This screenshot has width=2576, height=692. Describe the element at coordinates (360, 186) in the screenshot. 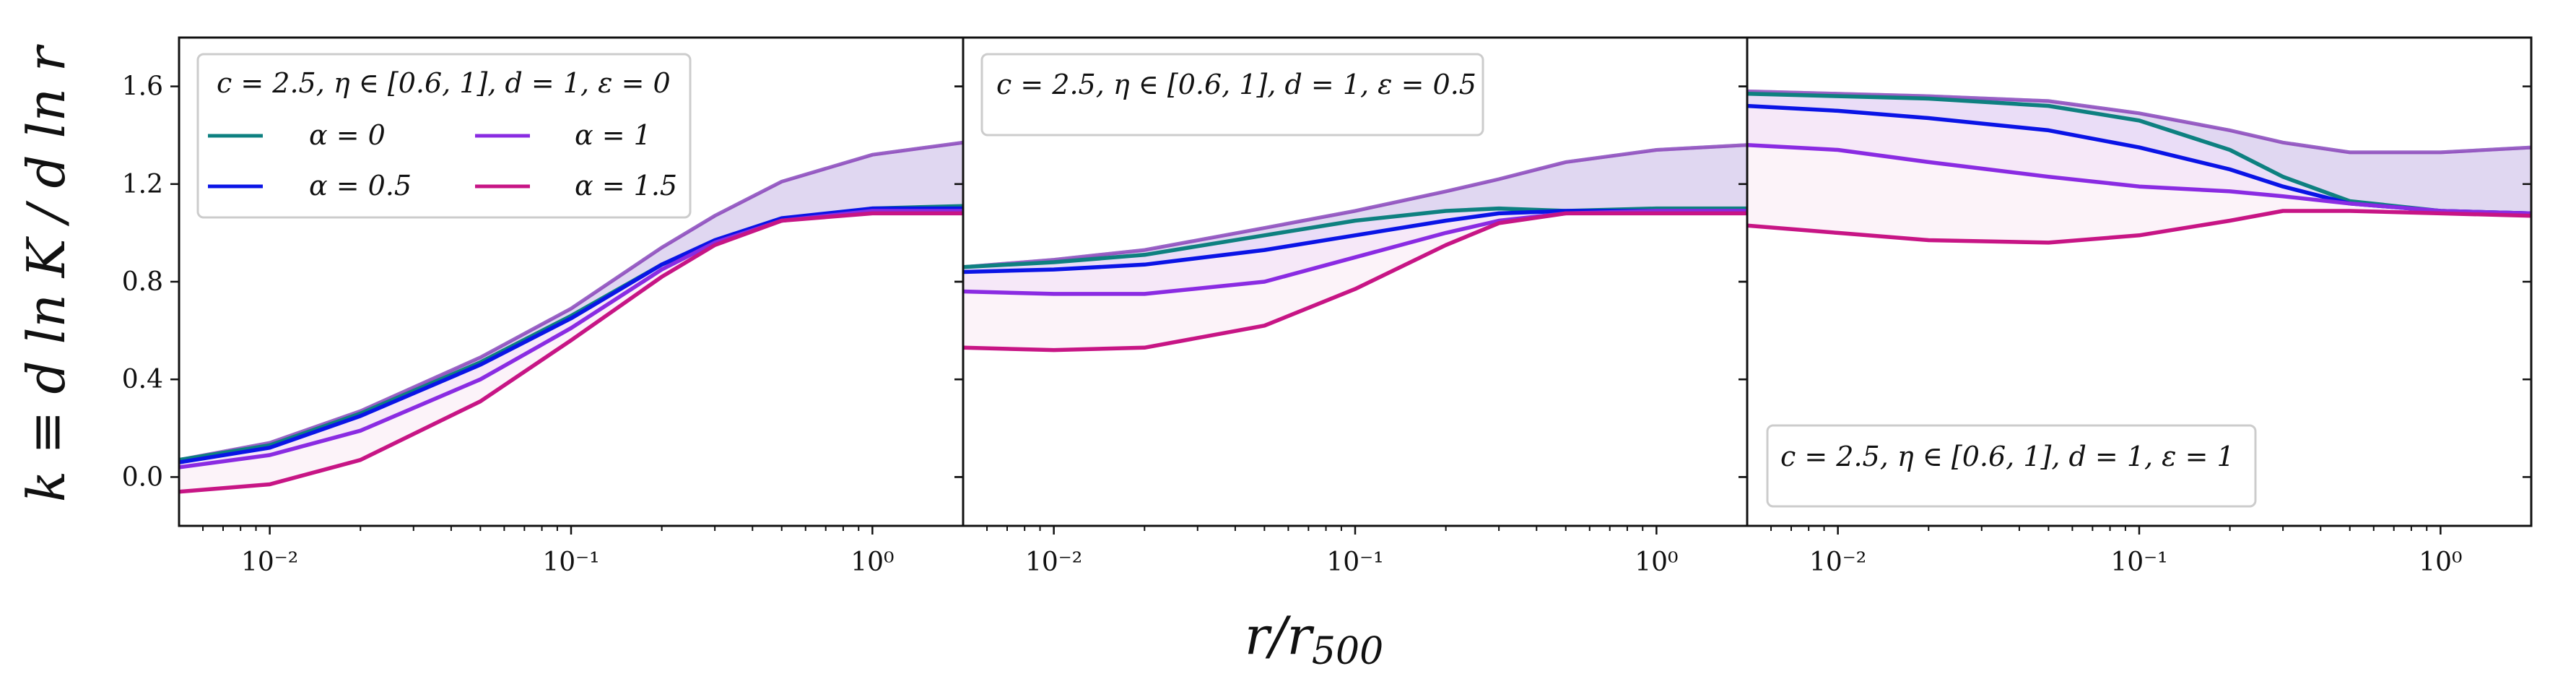

I see `legend-label-alpha-0-5: α = 0.5` at that location.